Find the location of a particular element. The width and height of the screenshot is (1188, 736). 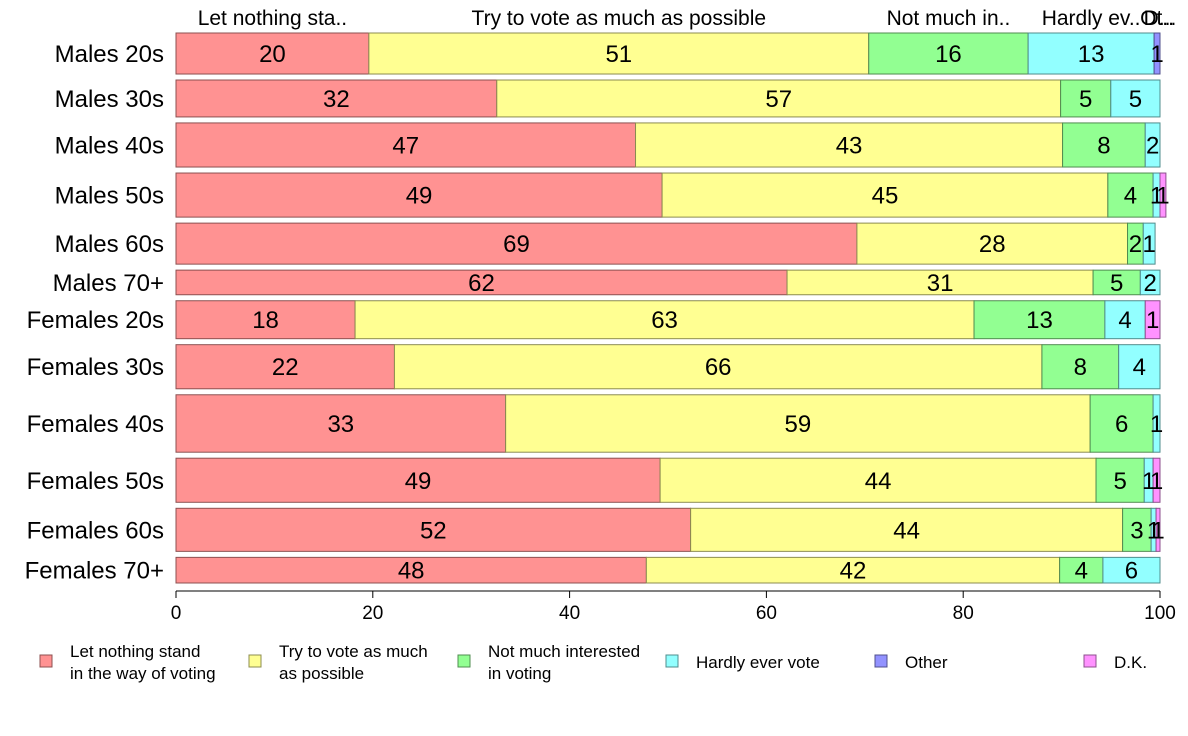

data-label: 62 is located at coordinates (481, 283).